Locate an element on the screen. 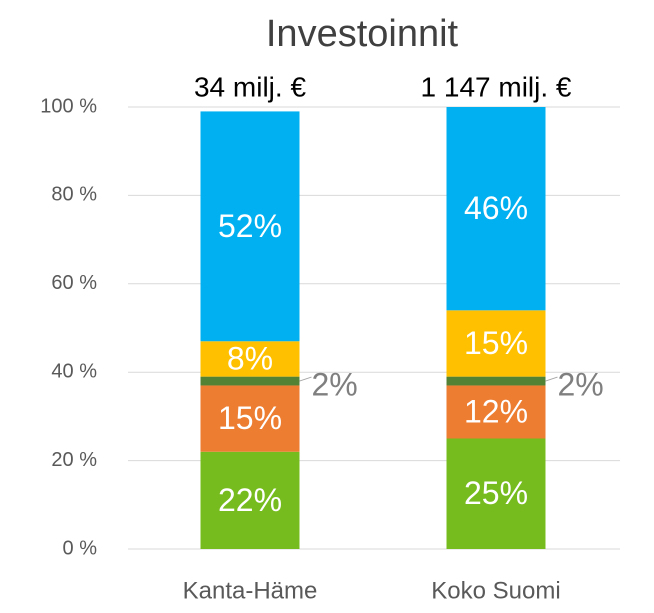 This screenshot has height=613, width=654. value-label: 22% is located at coordinates (250, 500).